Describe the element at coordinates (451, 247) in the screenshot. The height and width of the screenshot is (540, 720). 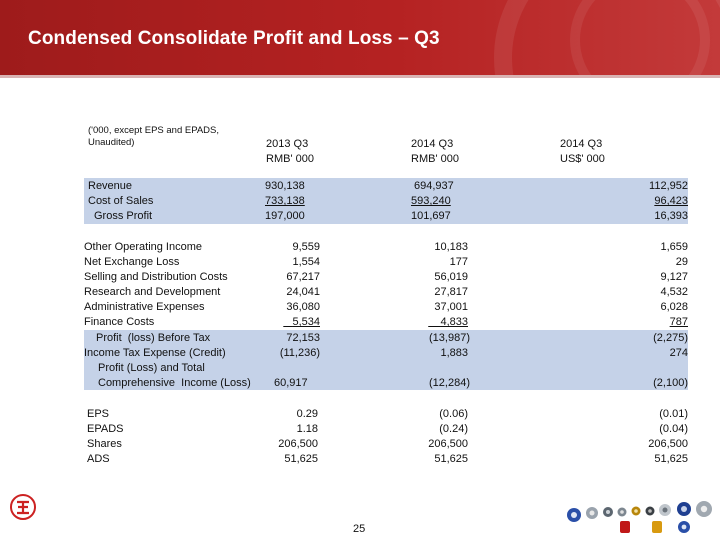
I see `cell-ooi-2014rmb: 10,183` at that location.